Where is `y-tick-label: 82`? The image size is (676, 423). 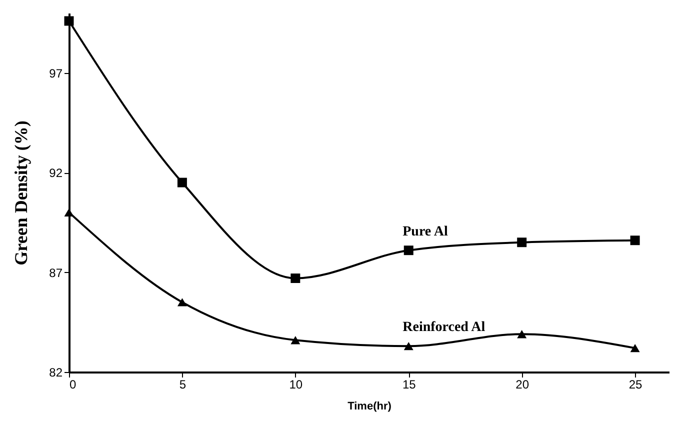 y-tick-label: 82 is located at coordinates (56, 373).